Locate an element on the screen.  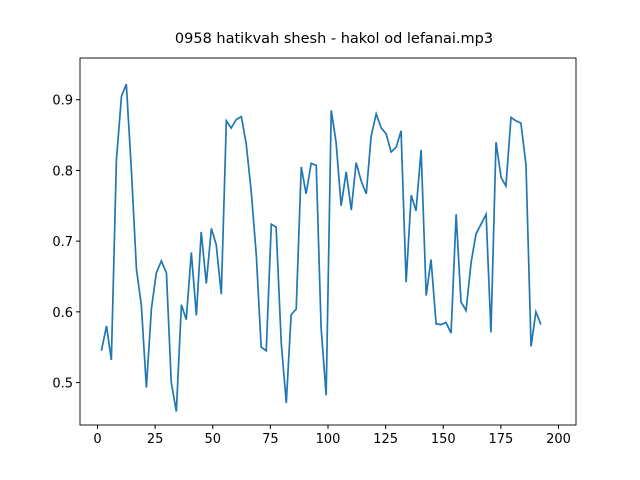
y-tick-label: 0.5 is located at coordinates (62, 384).